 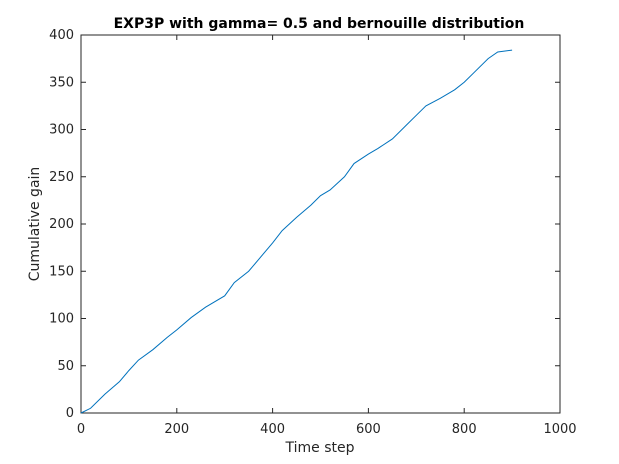 I want to click on y-tick-label: 200, so click(x=61, y=224).